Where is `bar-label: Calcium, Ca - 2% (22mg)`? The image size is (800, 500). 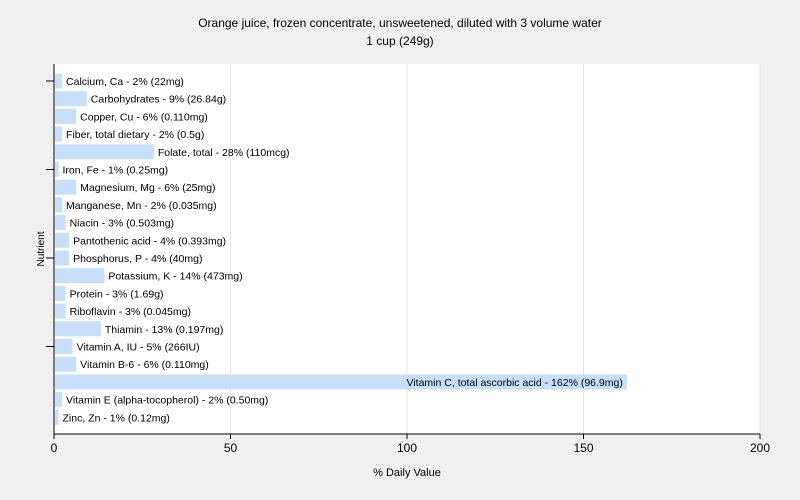 bar-label: Calcium, Ca - 2% (22mg) is located at coordinates (125, 82).